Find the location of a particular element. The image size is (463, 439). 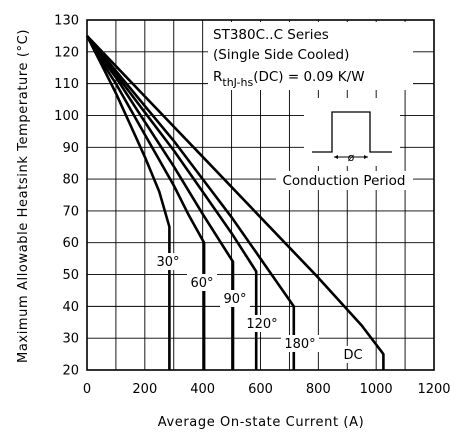

resistance-value: (DC) = 0.09 K/W is located at coordinates (308, 77).